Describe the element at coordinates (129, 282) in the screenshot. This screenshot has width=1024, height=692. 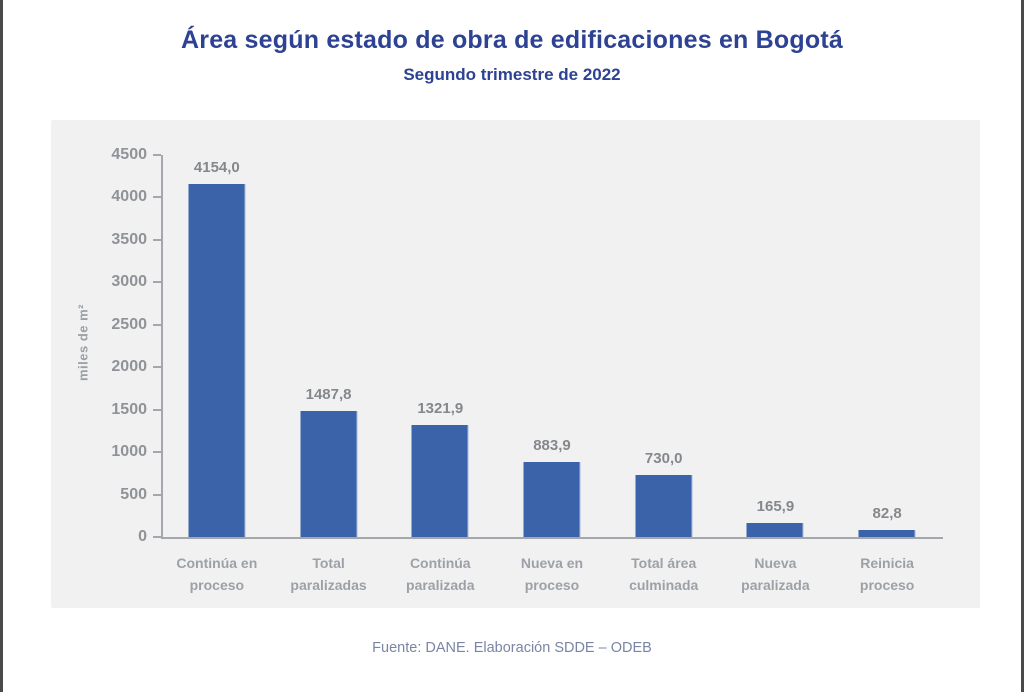
I see `y-tick-label: 3000` at that location.